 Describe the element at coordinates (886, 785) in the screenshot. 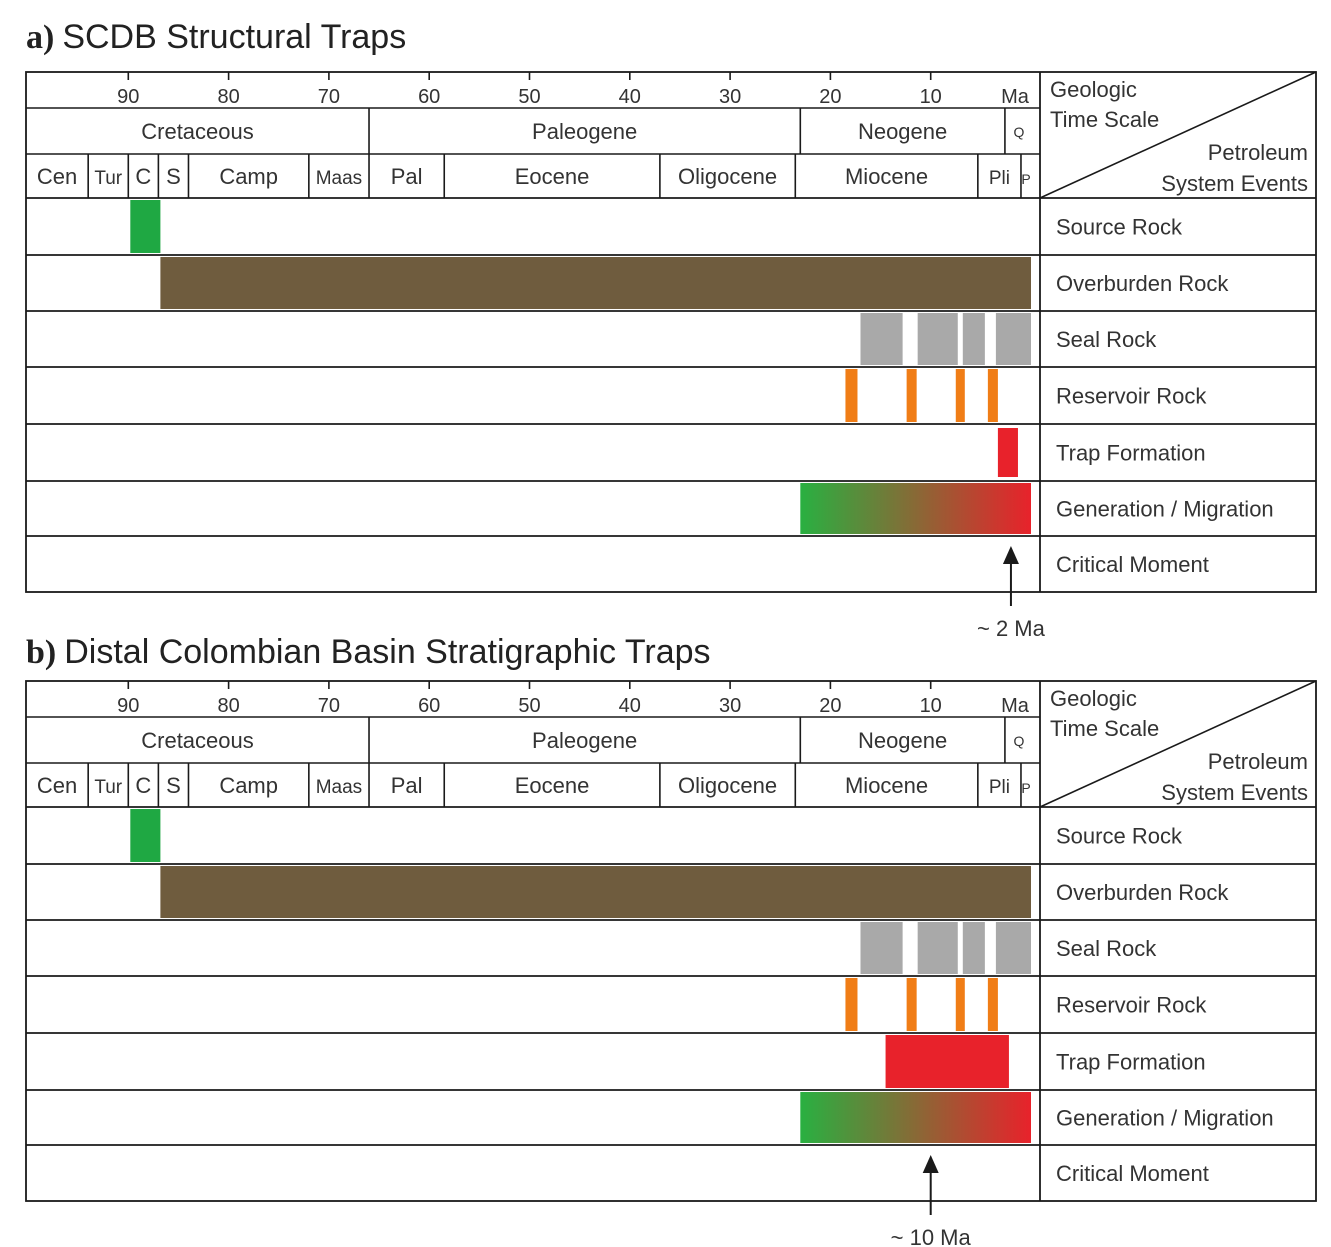

I see `epoch-label: Miocene` at that location.